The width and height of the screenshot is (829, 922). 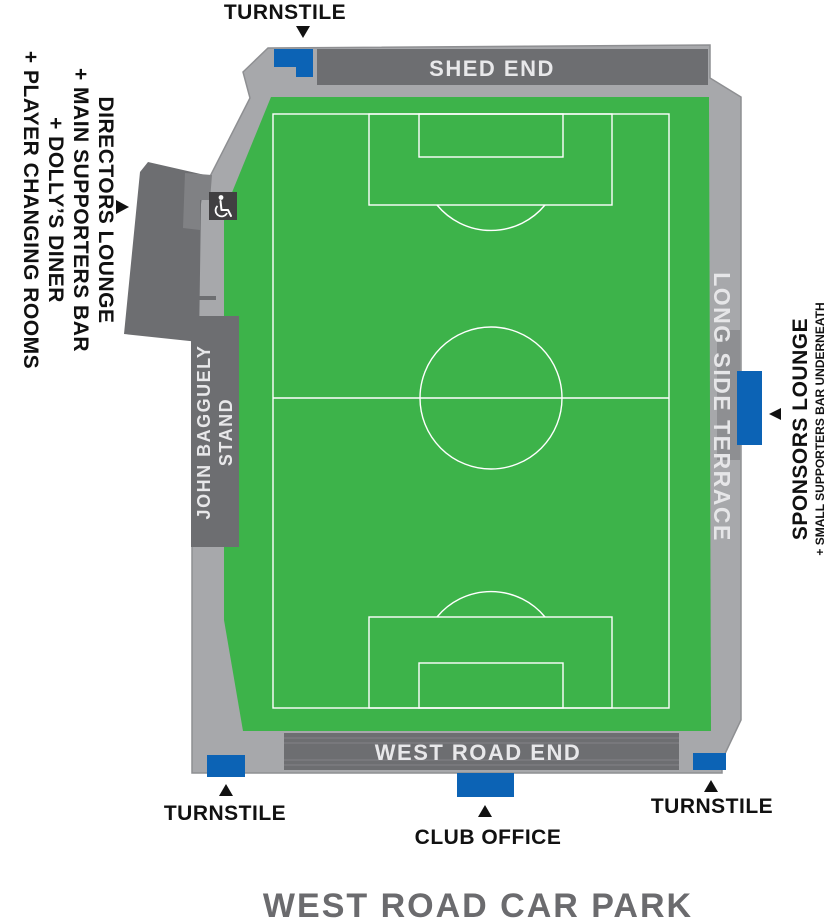 I want to click on shed-end-label: SHED END, so click(x=492, y=68).